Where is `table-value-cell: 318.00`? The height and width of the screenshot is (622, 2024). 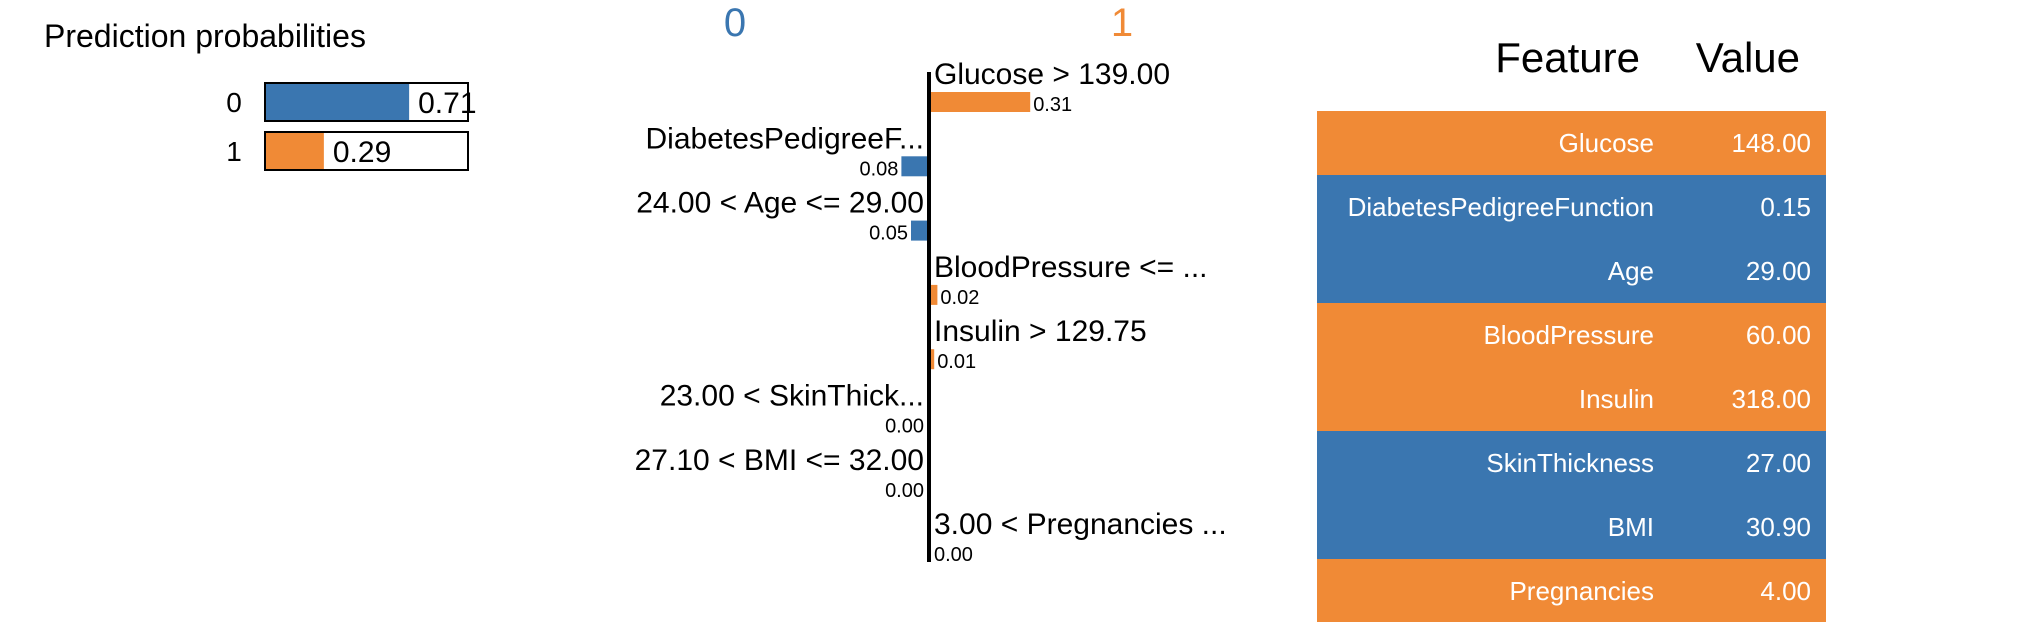
table-value-cell: 318.00 is located at coordinates (1771, 399).